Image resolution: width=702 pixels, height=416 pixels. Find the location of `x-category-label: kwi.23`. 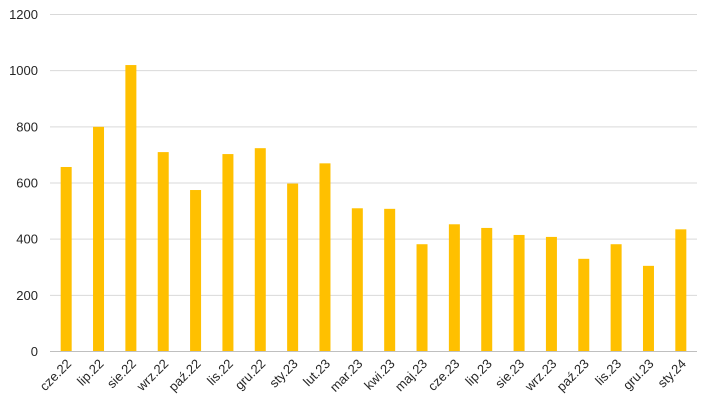

x-category-label: kwi.23 is located at coordinates (379, 374).